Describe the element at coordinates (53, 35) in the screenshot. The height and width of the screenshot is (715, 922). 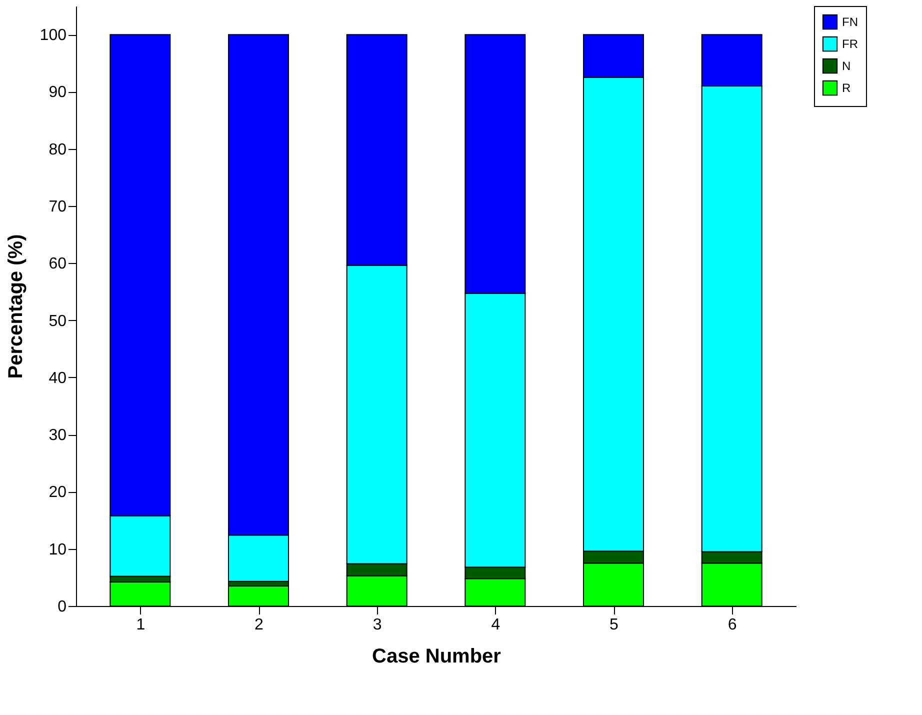
I see `y-tick-label: 100` at that location.